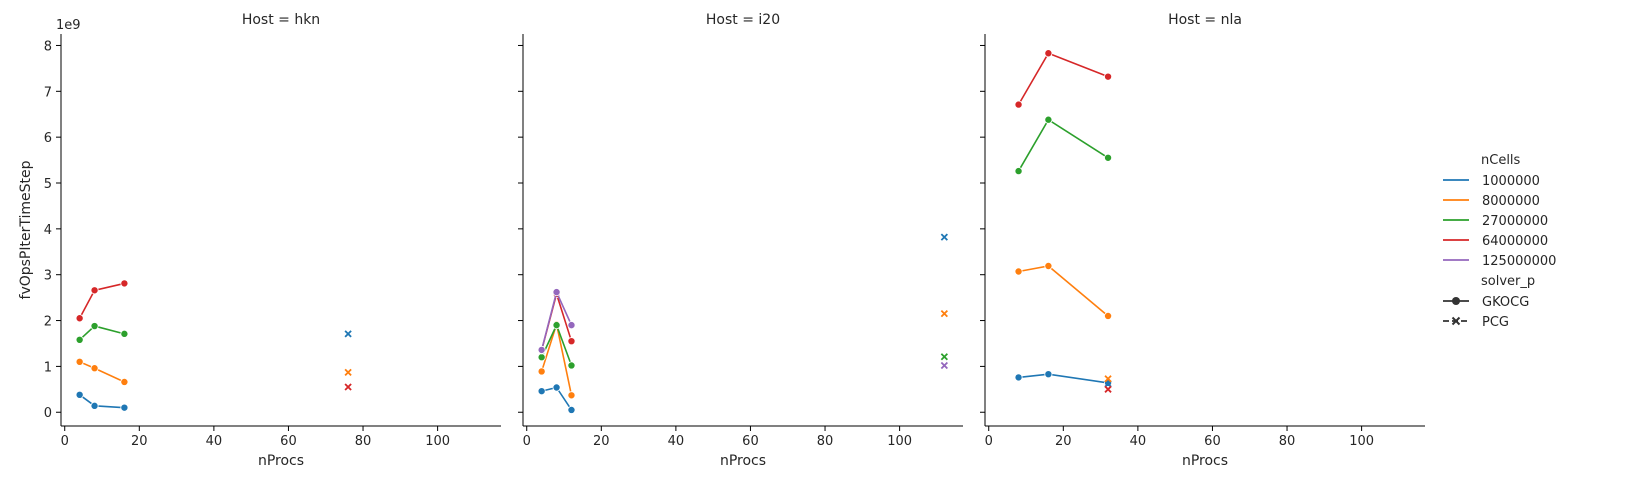 The image size is (1628, 500). What do you see at coordinates (1456, 321) in the screenshot?
I see `legend-x-marker` at bounding box center [1456, 321].